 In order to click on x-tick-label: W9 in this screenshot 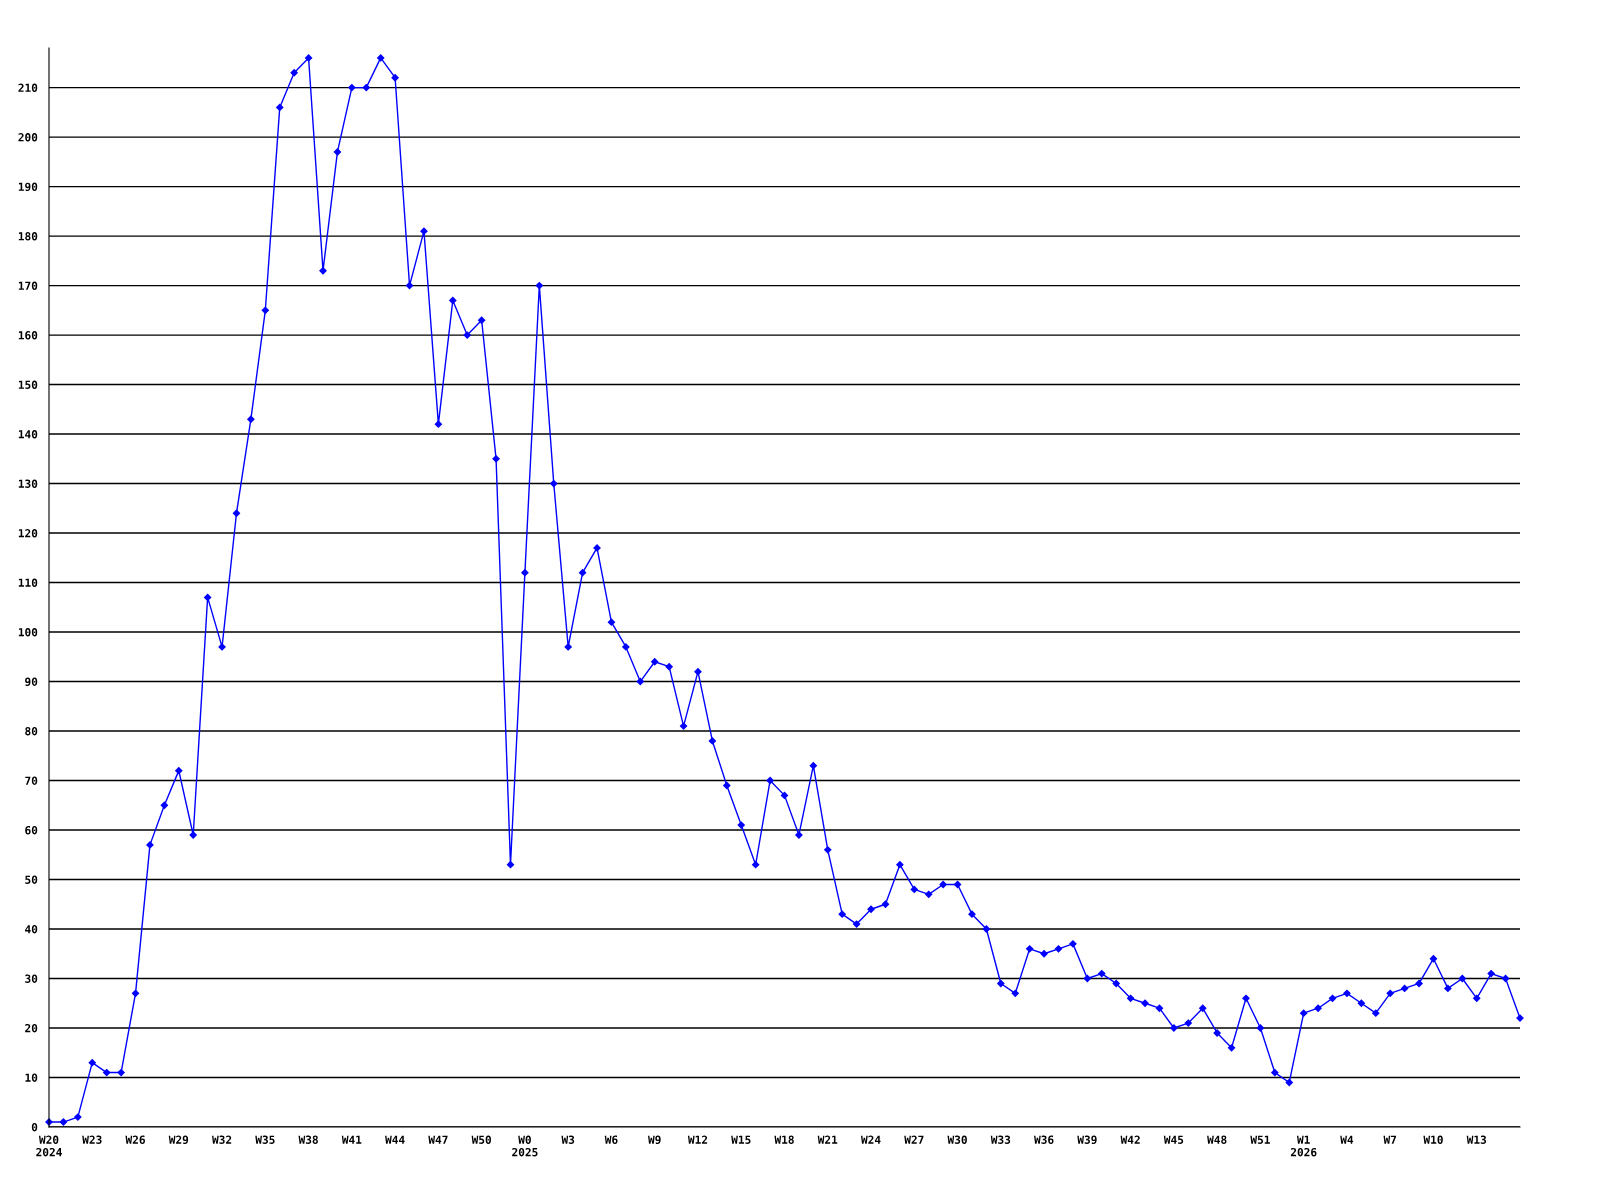, I will do `click(654, 1139)`.